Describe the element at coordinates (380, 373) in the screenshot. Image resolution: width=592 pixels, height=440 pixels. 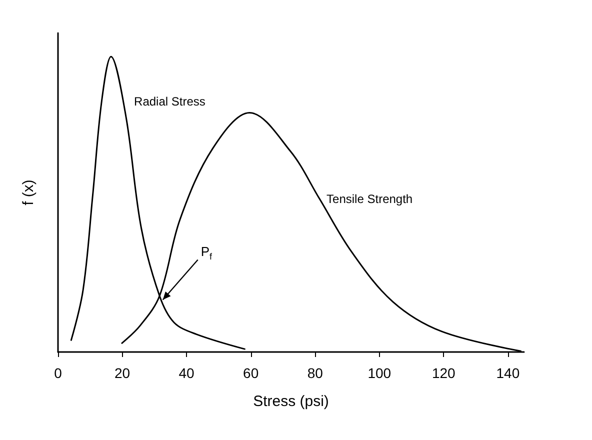
I see `x-tick-label: 100` at that location.